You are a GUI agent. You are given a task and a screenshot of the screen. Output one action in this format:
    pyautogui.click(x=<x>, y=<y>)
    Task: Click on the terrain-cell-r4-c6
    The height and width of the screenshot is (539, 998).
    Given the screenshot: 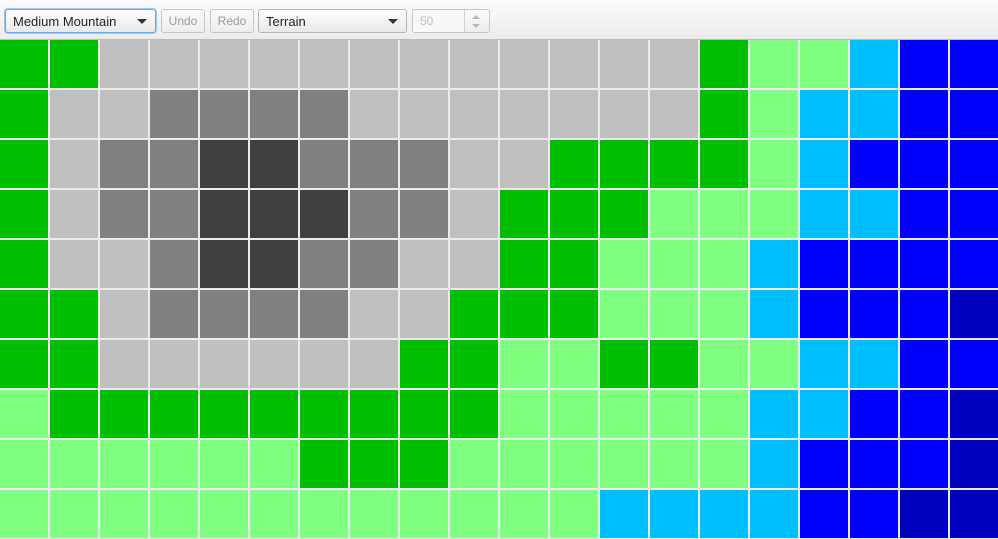 What is the action you would take?
    pyautogui.click(x=274, y=214)
    